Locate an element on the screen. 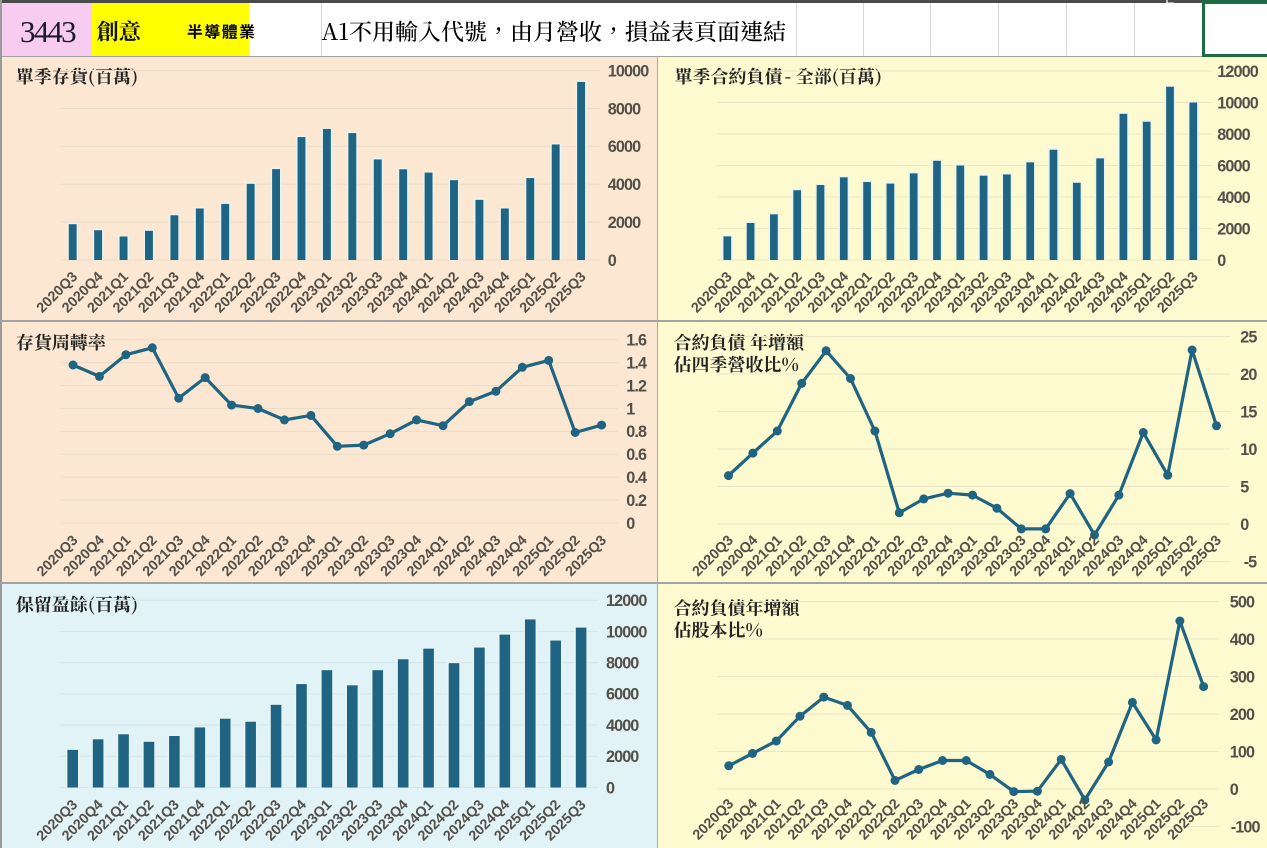 Image resolution: width=1267 pixels, height=848 pixels. svg-text: 100 is located at coordinates (1242, 752).